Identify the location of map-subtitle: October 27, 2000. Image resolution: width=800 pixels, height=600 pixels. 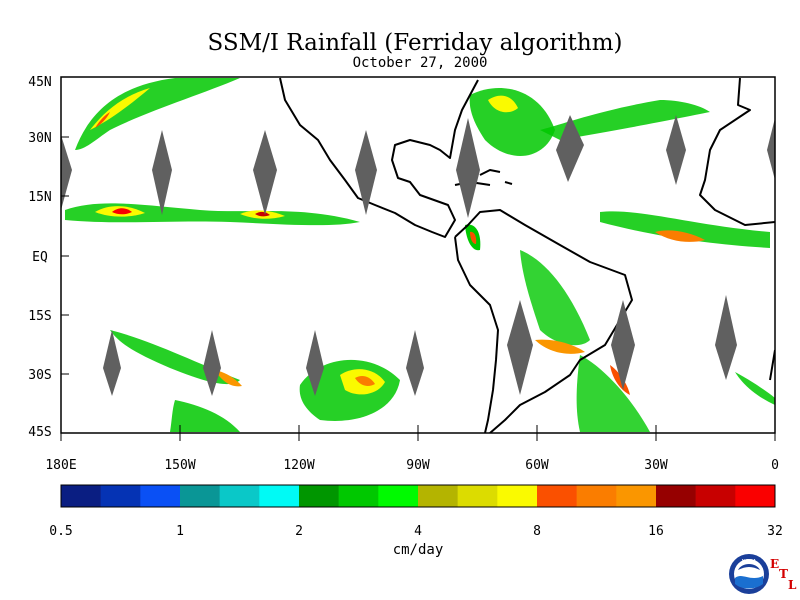
(420, 63).